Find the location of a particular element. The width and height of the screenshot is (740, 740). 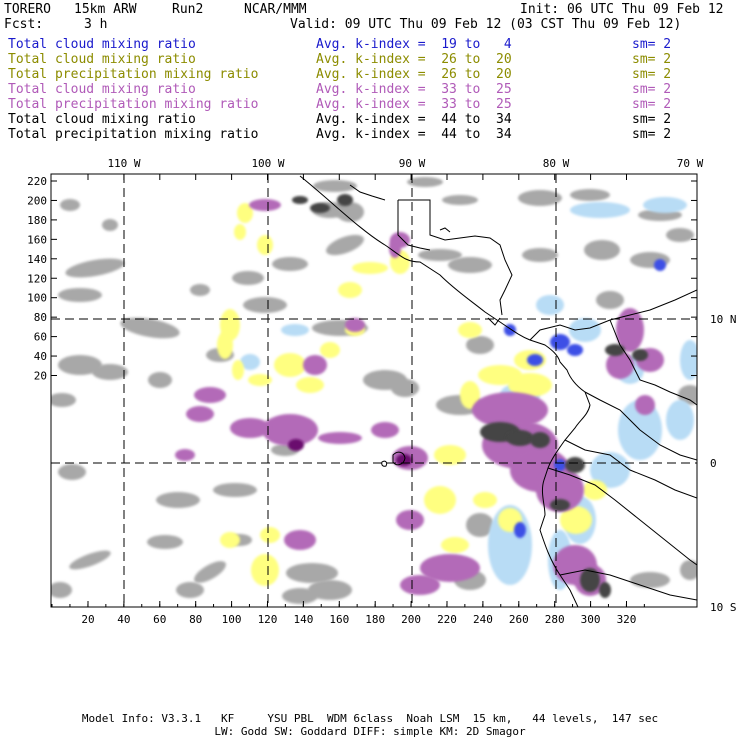

y-tick-label: 80 is located at coordinates (40, 317).